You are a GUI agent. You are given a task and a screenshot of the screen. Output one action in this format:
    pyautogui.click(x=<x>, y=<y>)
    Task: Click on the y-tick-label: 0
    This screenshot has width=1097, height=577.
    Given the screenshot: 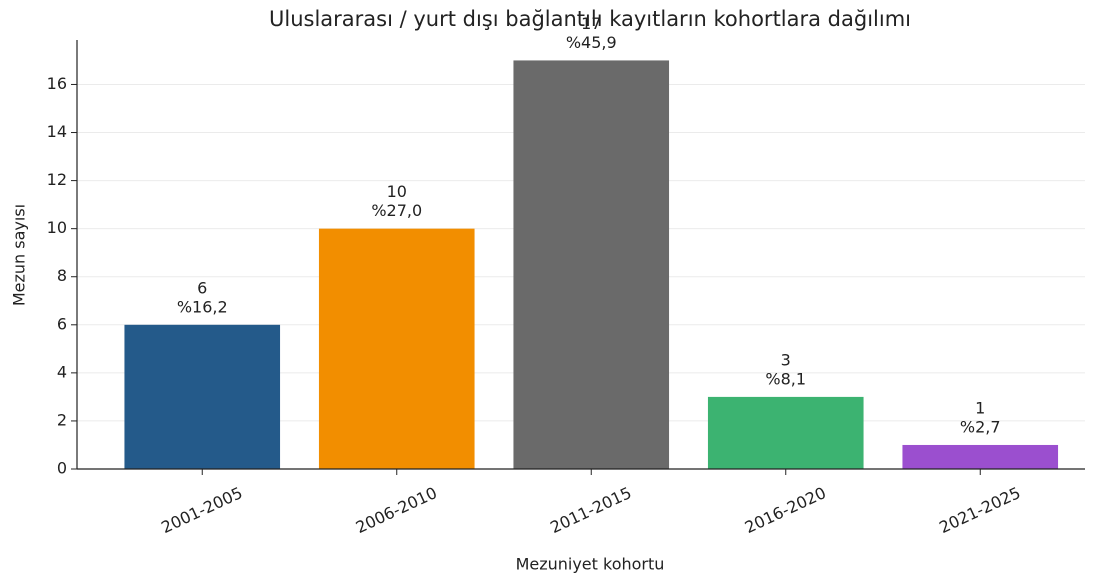 What is the action you would take?
    pyautogui.click(x=62, y=468)
    